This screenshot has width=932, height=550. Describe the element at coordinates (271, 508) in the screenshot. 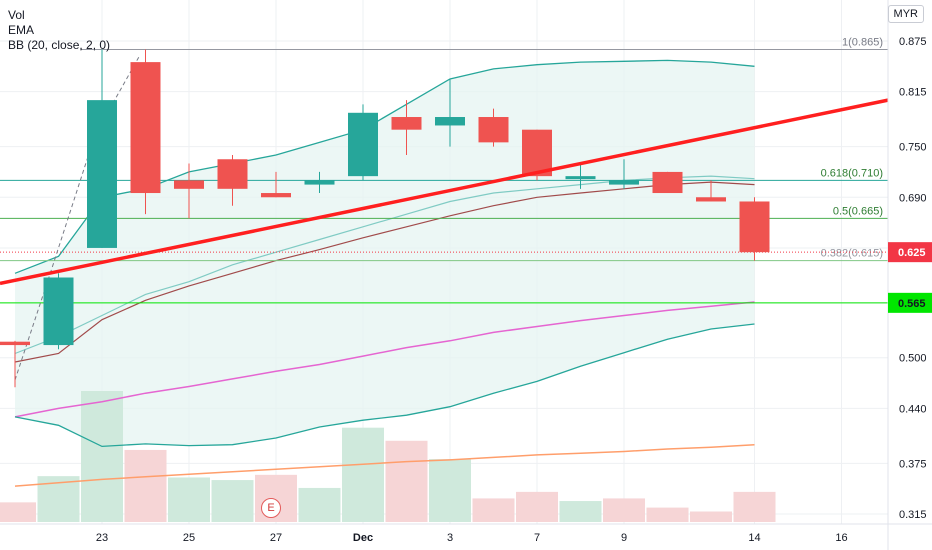

I see `earnings-marker: E` at that location.